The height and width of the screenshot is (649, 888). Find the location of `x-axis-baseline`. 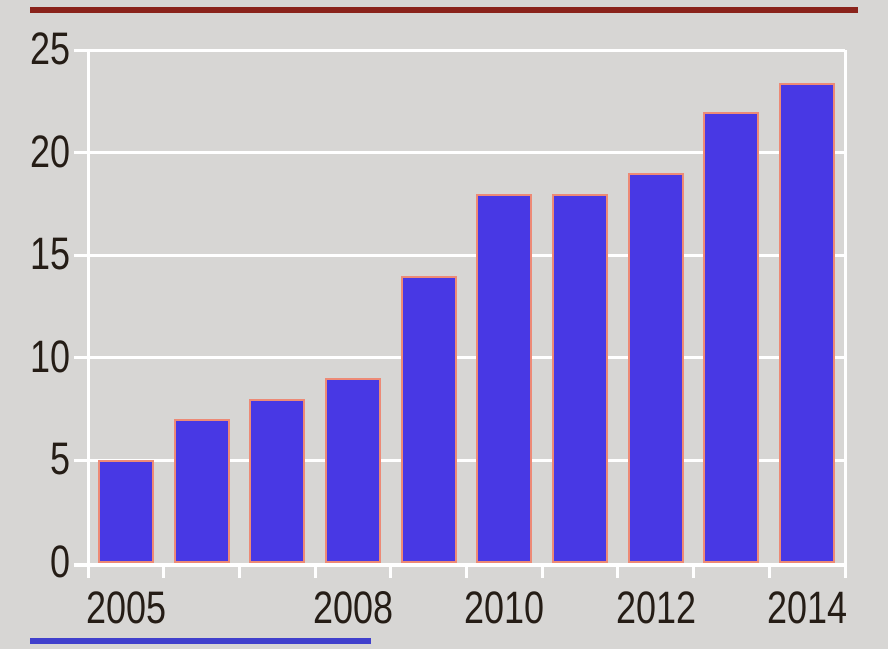

x-axis-baseline is located at coordinates (459, 565).